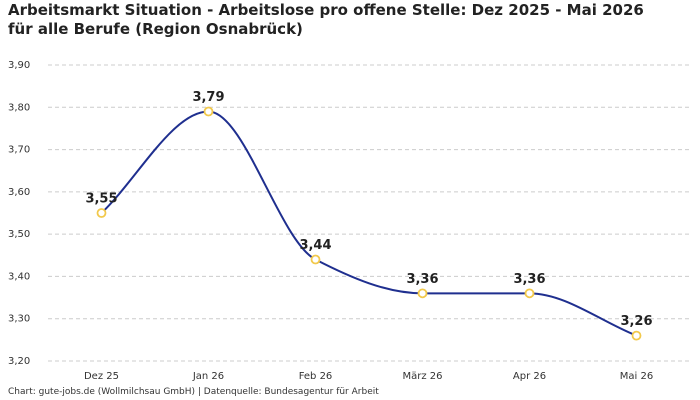  I want to click on x-tick-label: Dez 25, so click(101, 376).